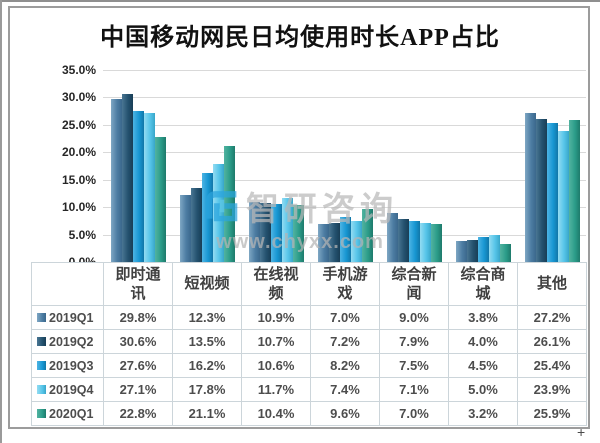 Image resolution: width=600 pixels, height=443 pixels. Describe the element at coordinates (78, 152) in the screenshot. I see `y-tick-label: 20.0%` at that location.